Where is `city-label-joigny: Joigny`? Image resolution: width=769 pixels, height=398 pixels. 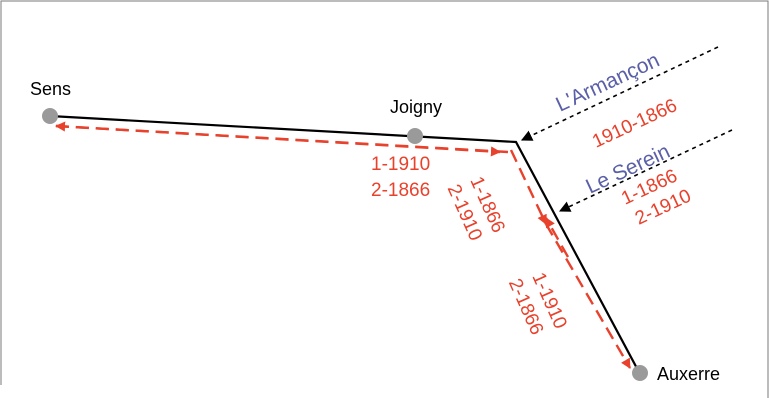 city-label-joigny: Joigny is located at coordinates (416, 107).